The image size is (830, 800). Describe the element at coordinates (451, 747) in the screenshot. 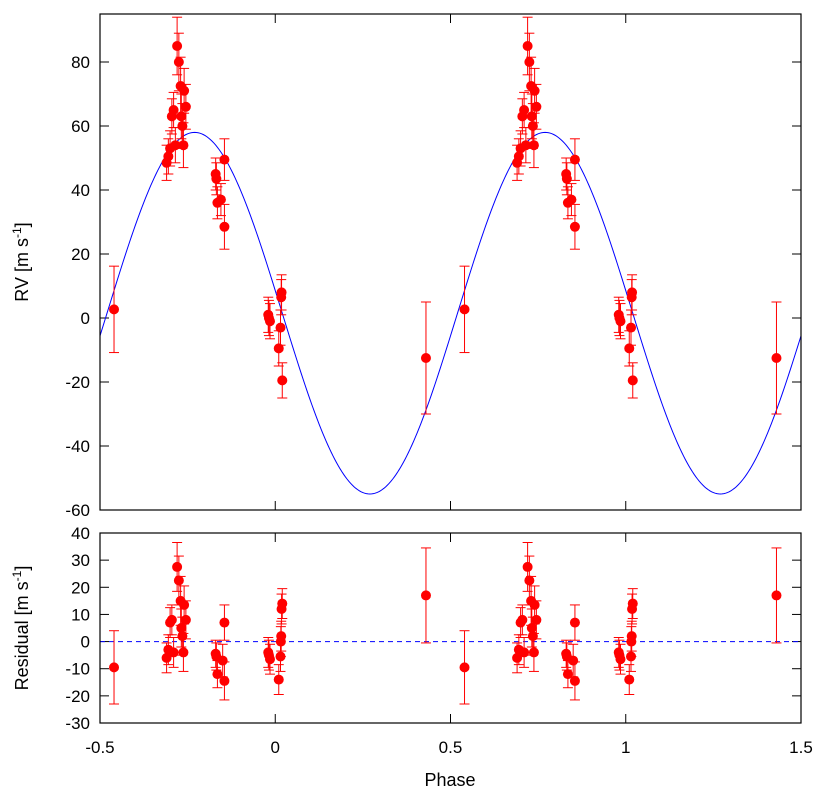

I see `phase-x-tick-label: 0.5` at that location.